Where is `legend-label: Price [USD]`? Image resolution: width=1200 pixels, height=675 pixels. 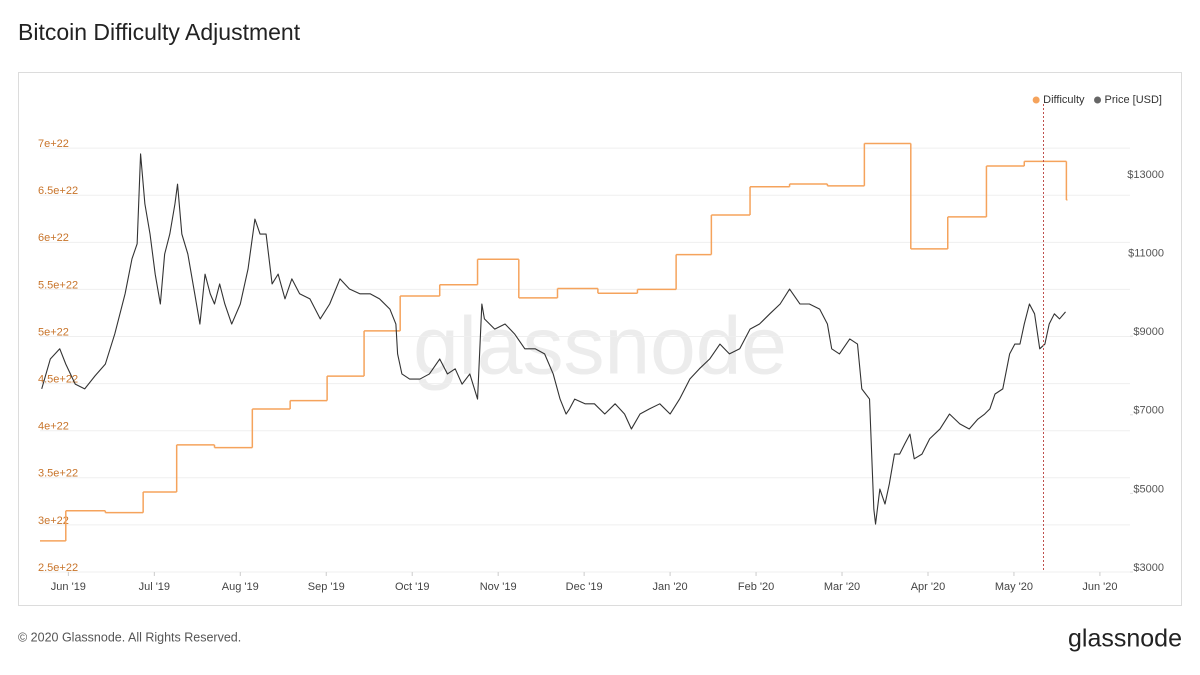 legend-label: Price [USD] is located at coordinates (1133, 100).